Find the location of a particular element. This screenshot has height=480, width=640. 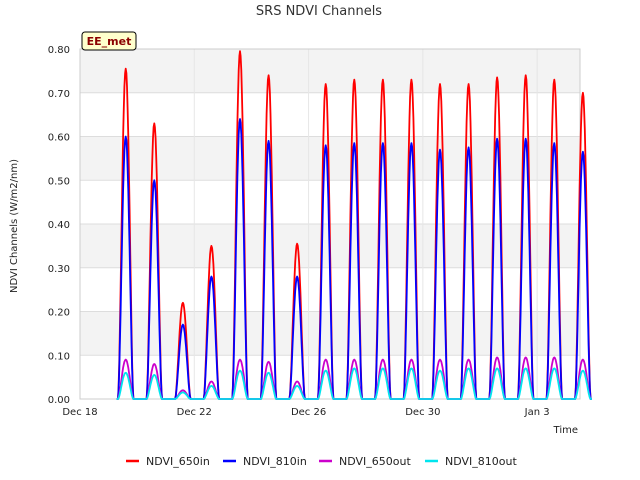

site-badge-text: EE_met is located at coordinates (109, 41).